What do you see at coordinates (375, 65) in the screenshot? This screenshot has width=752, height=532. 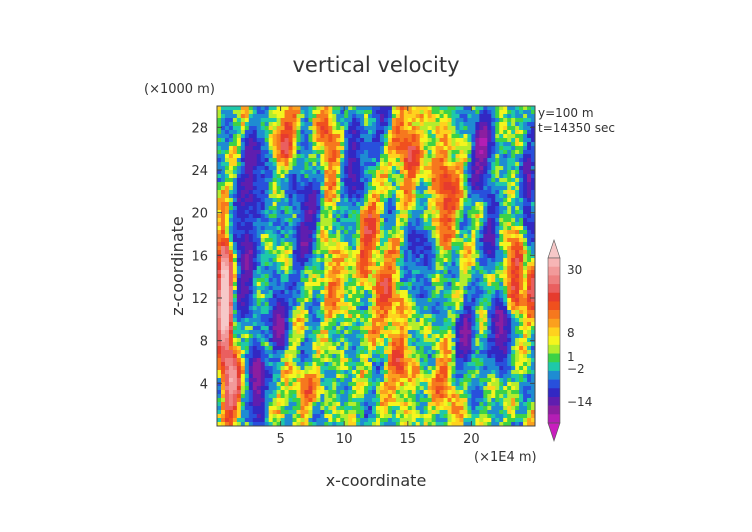 I see `chart-title: vertical velocity` at bounding box center [375, 65].